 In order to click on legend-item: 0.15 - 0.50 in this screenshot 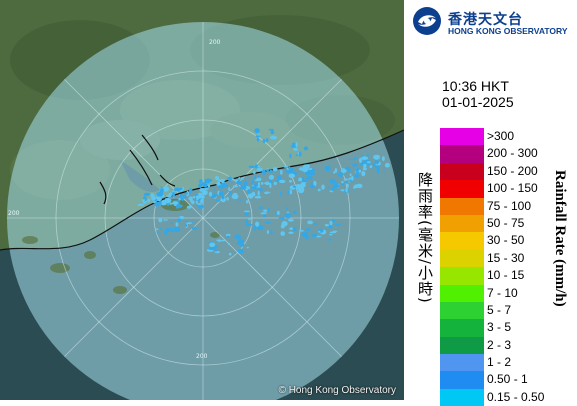, I will do `click(505, 397)`.